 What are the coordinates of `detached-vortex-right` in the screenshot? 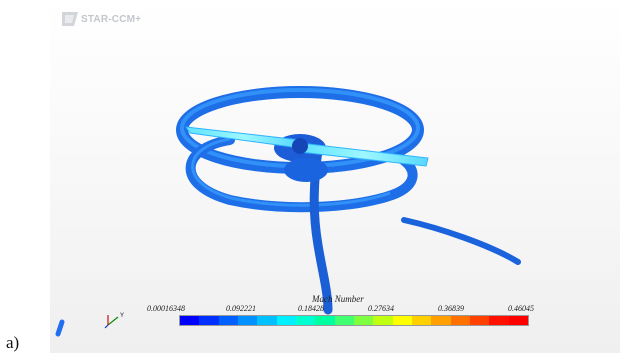 It's located at (461, 241).